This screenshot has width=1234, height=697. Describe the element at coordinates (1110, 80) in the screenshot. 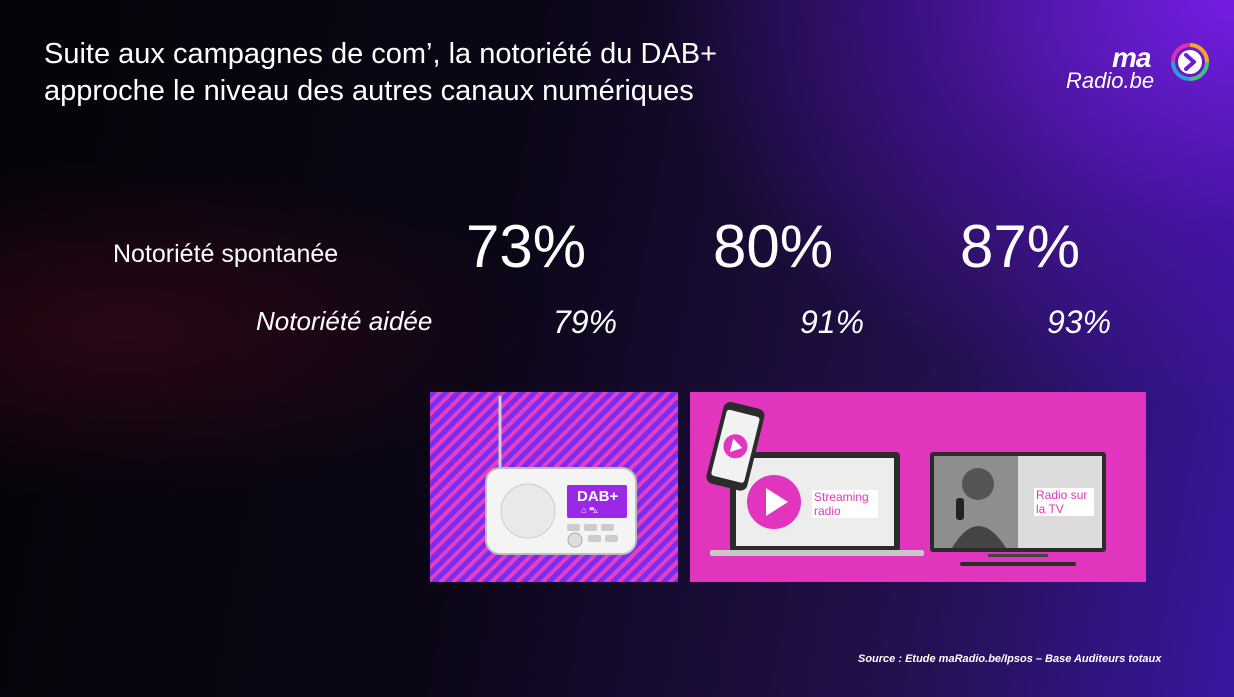

I see `logo-radio-text: Radio.be` at that location.